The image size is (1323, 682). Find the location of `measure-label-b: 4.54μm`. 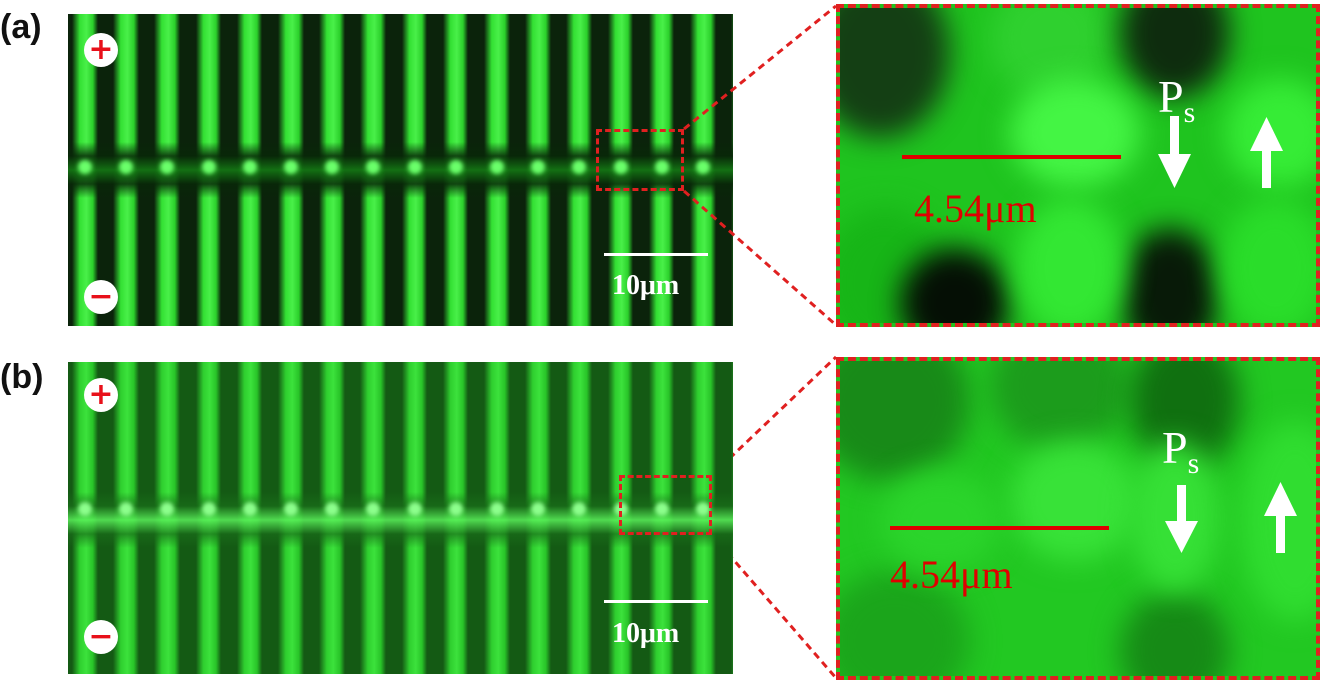

measure-label-b: 4.54μm is located at coordinates (951, 574).